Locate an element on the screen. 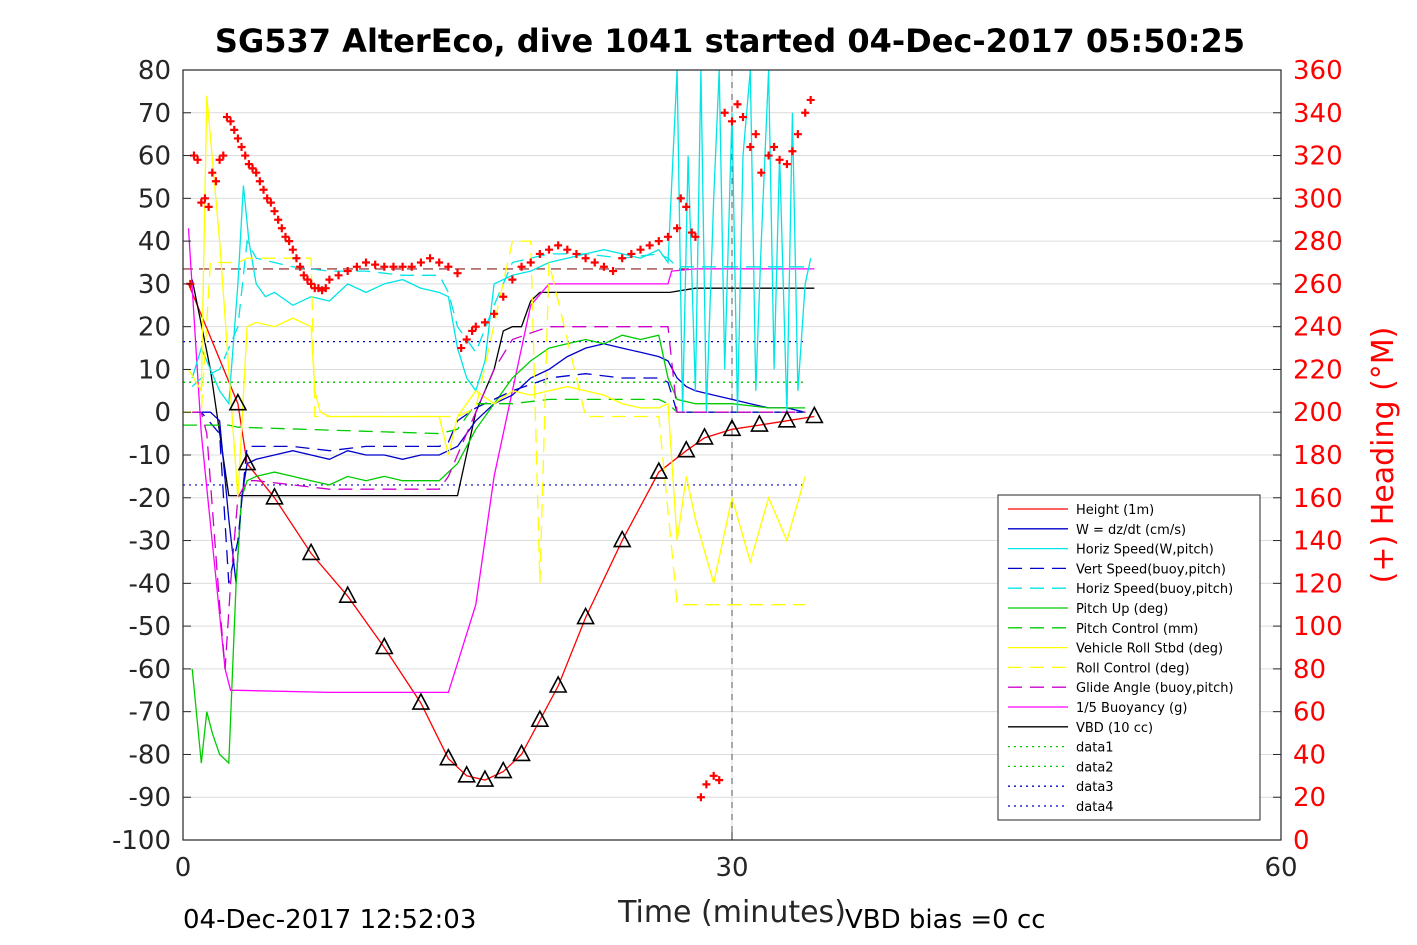 The height and width of the screenshot is (945, 1417). legend-entry-label: 1/5 Buoyancy (g) is located at coordinates (1131, 708).